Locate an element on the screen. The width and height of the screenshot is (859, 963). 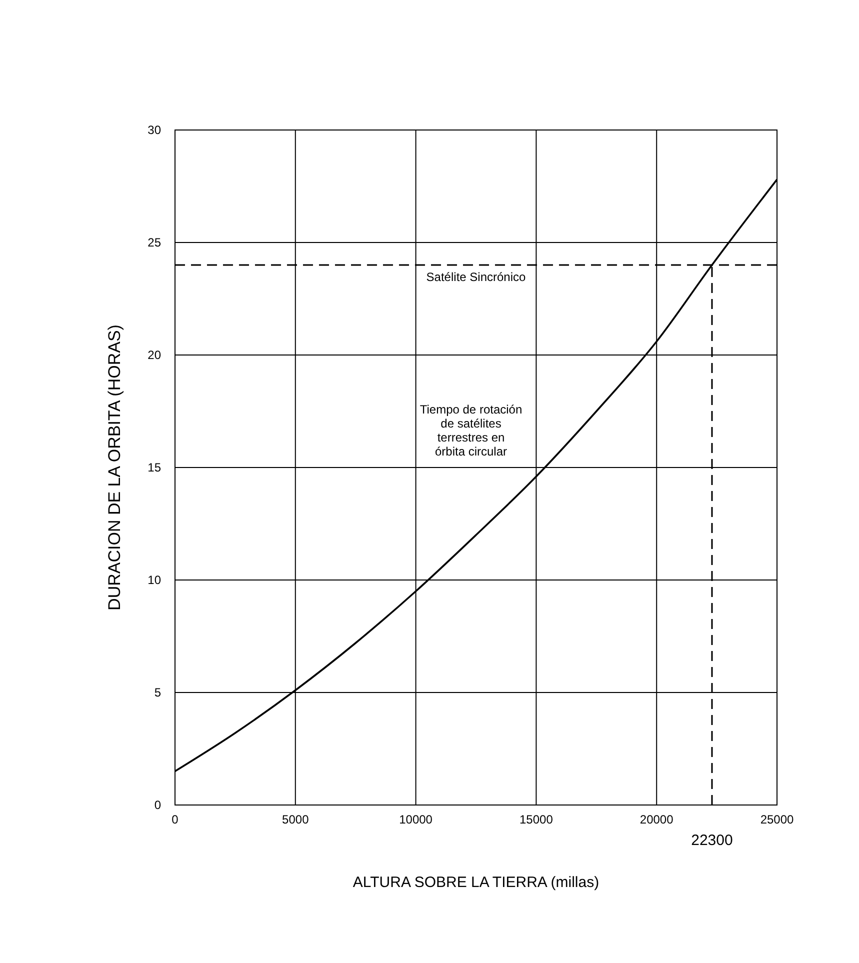
y-tick-label: 10 is located at coordinates (155, 579).